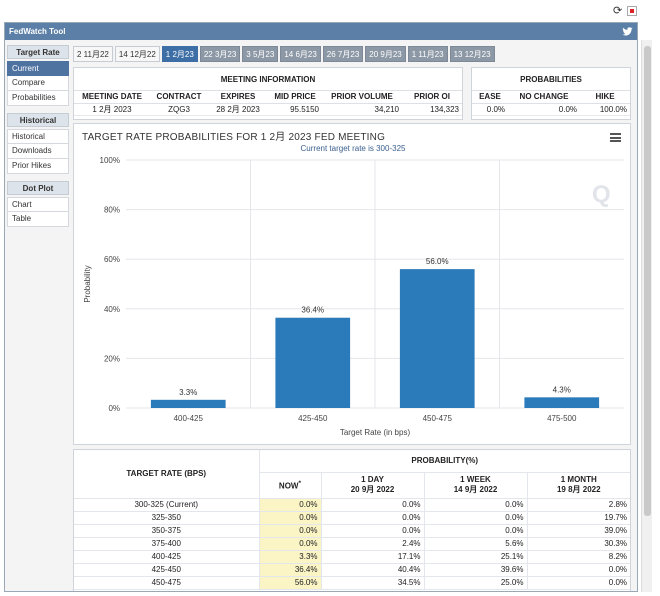 The width and height of the screenshot is (660, 596). I want to click on col-now: NOW*, so click(289, 485).